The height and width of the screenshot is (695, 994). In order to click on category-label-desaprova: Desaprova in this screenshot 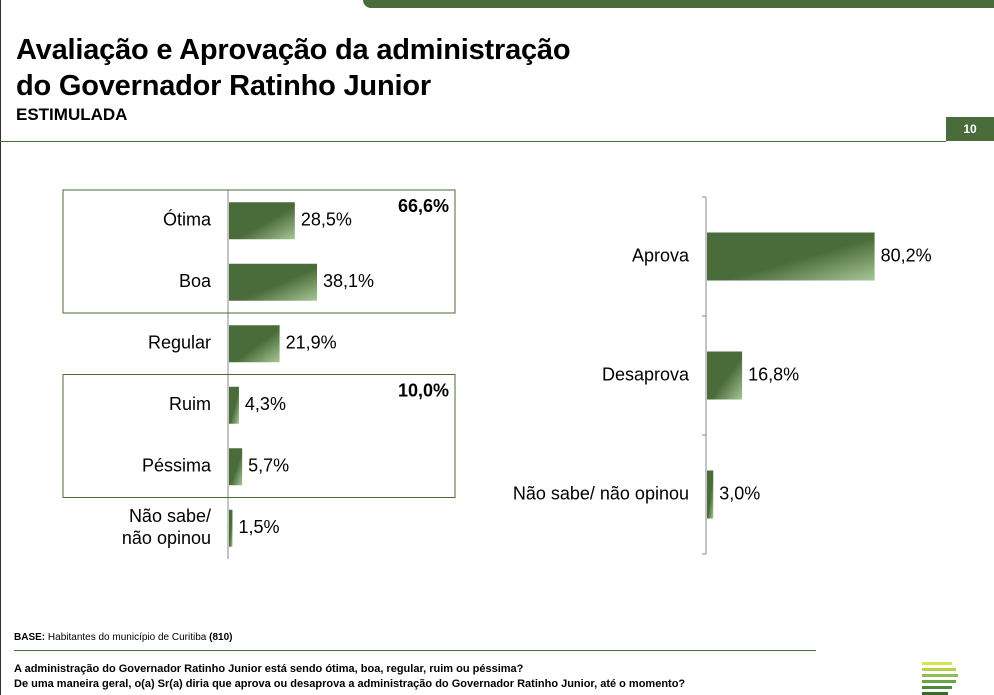, I will do `click(646, 374)`.